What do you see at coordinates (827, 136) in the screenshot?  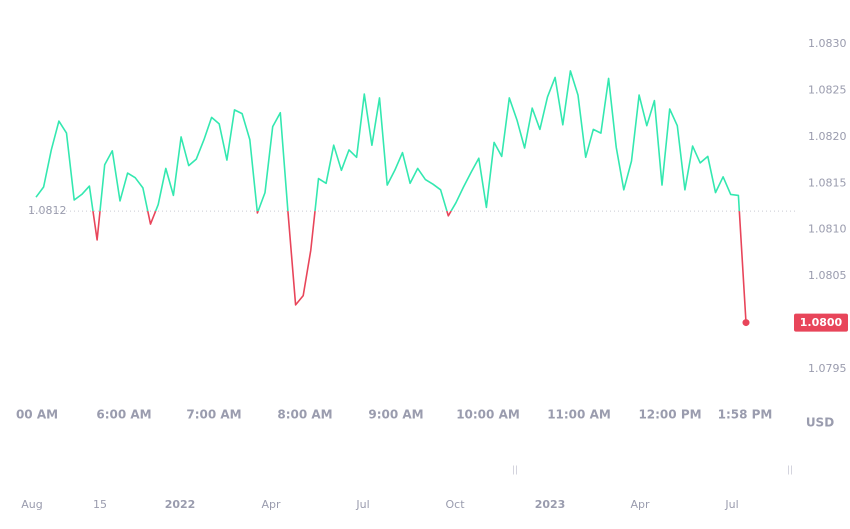 I see `y-tick-label: 1.0820` at bounding box center [827, 136].